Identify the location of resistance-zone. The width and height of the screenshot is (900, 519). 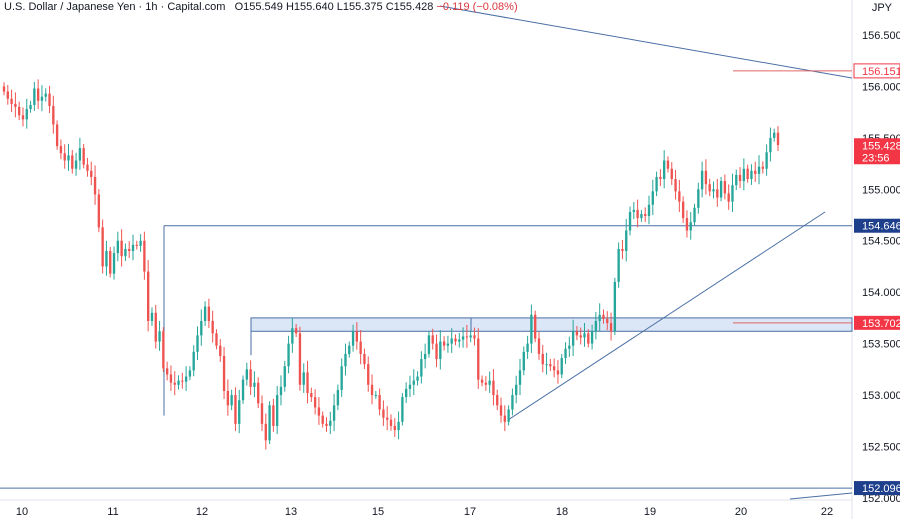
(551, 324).